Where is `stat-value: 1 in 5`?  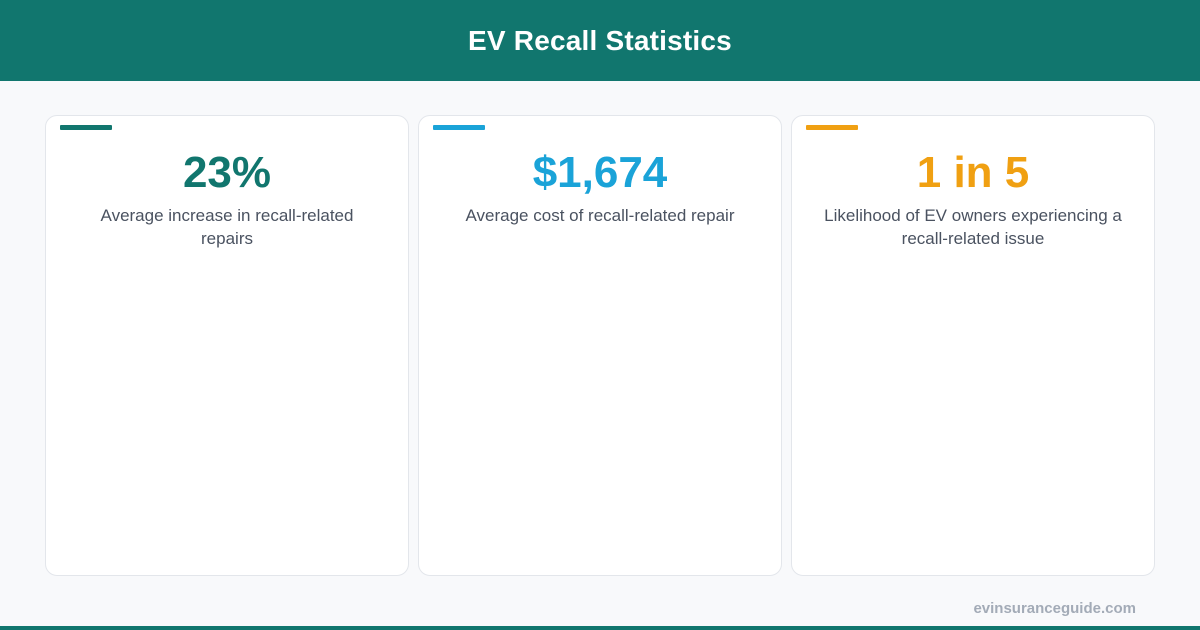 stat-value: 1 in 5 is located at coordinates (973, 172).